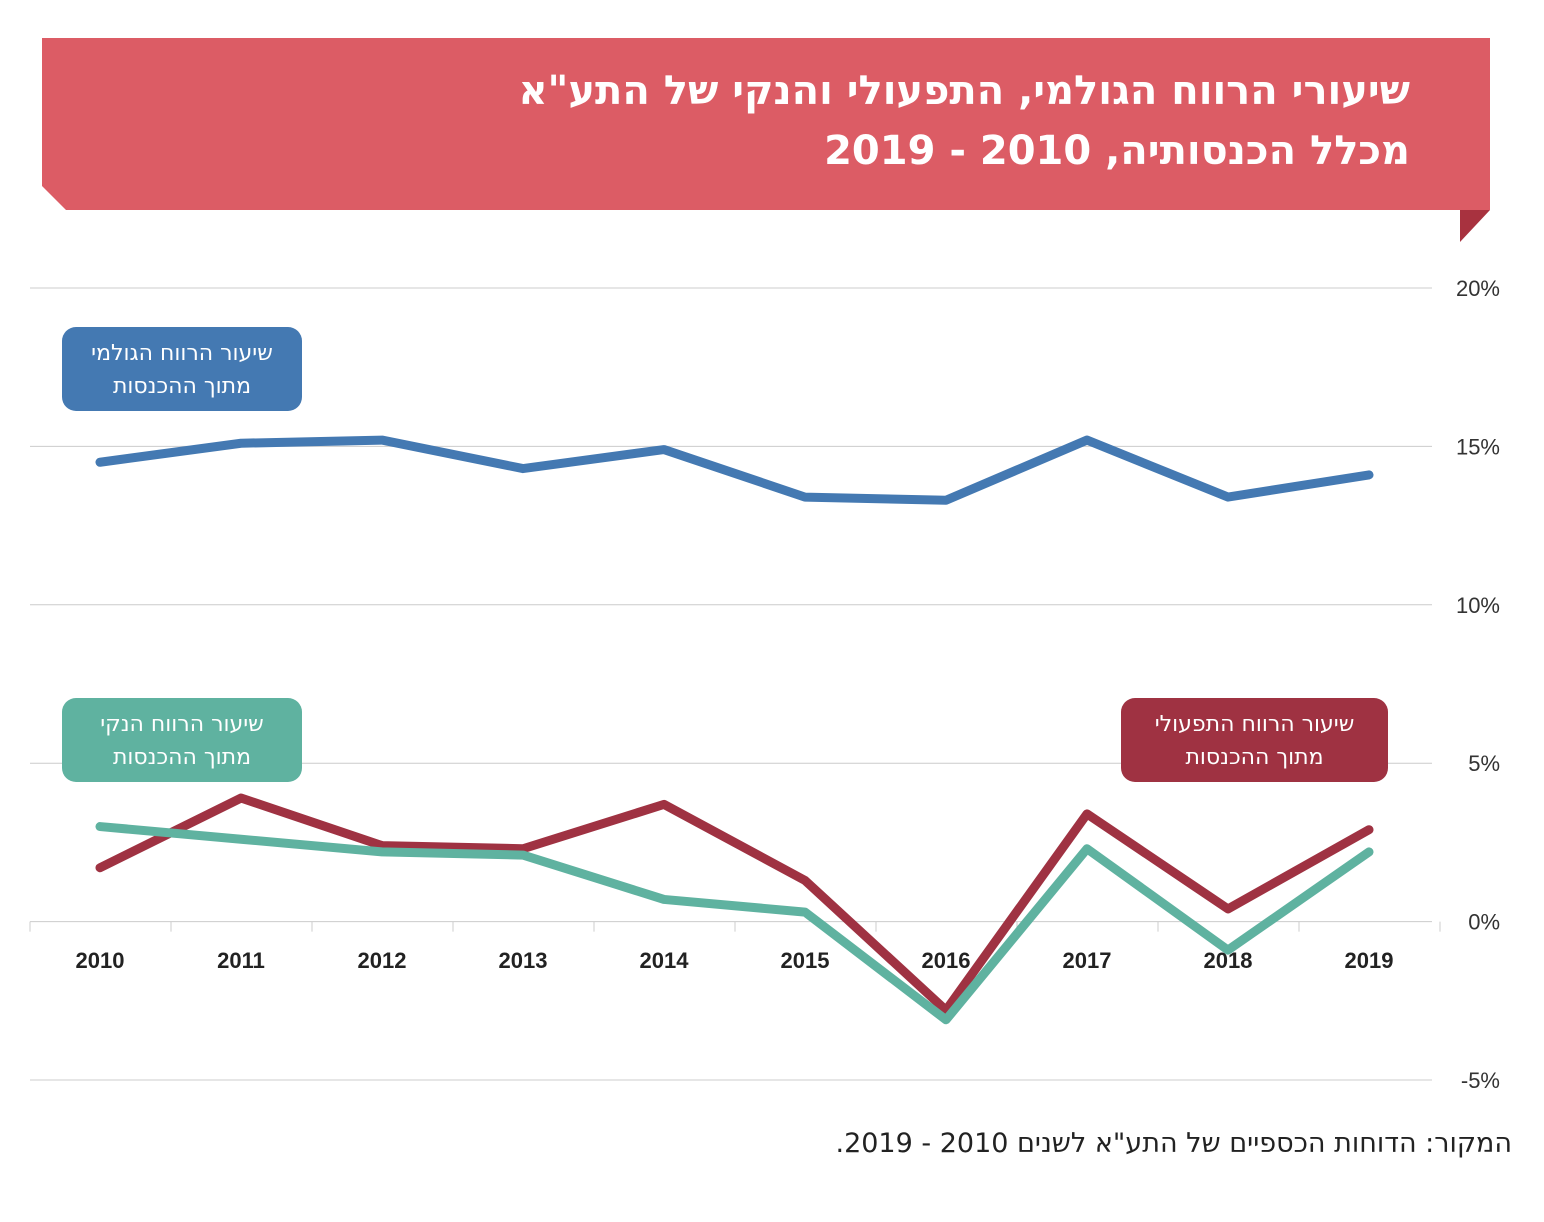 This screenshot has height=1222, width=1544. I want to click on y-axis: 20% 15% 10% 5% 0% -5%, so click(1478, 684).